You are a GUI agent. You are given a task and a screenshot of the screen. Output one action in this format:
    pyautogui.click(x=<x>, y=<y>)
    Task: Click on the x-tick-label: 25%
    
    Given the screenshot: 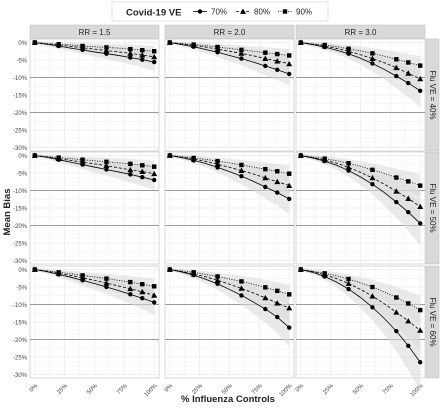 What is the action you would take?
    pyautogui.click(x=62, y=389)
    